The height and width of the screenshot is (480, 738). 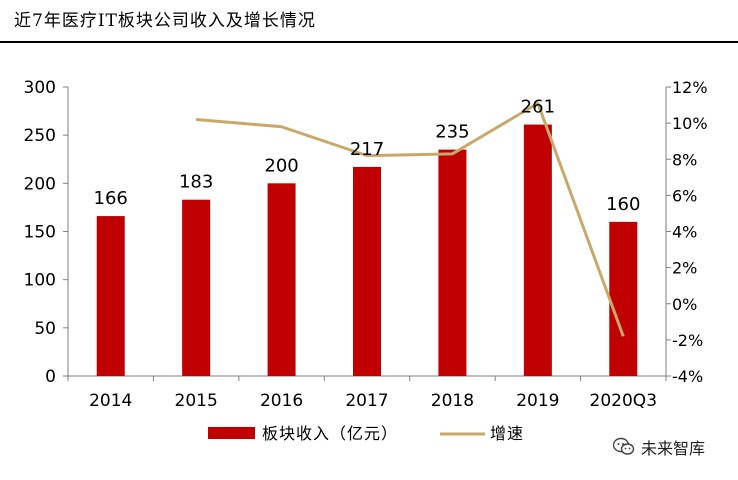 What do you see at coordinates (538, 107) in the screenshot?
I see `bar-data-label: 261` at bounding box center [538, 107].